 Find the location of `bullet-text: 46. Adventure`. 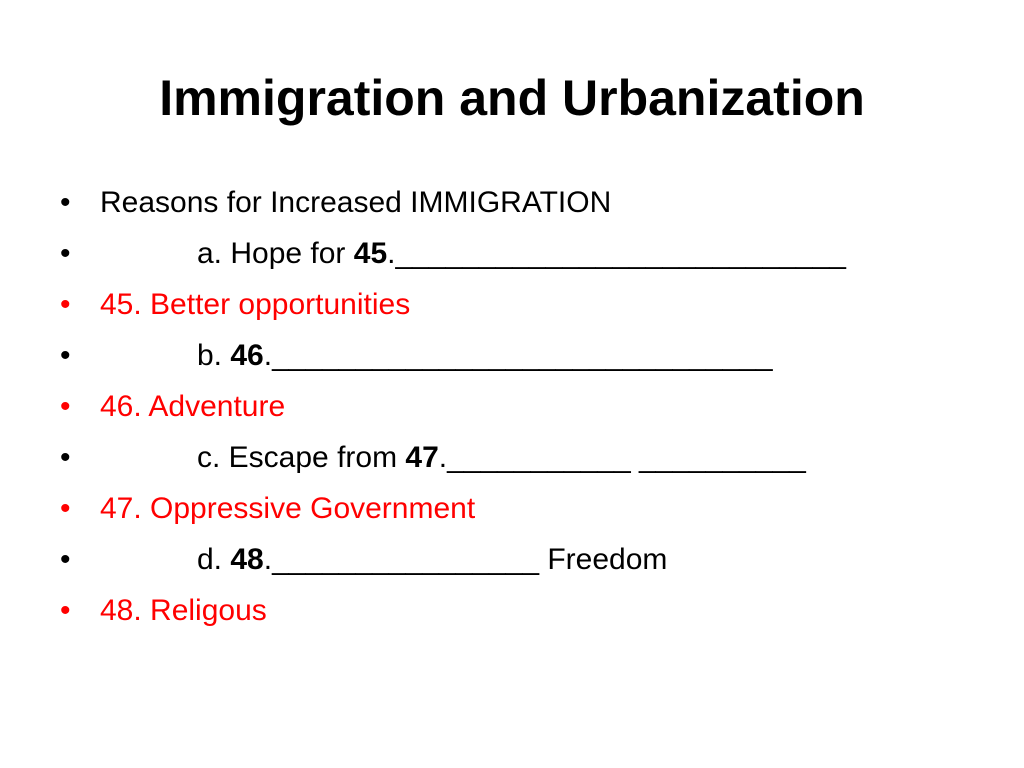

bullet-text: 46. Adventure is located at coordinates (192, 406).